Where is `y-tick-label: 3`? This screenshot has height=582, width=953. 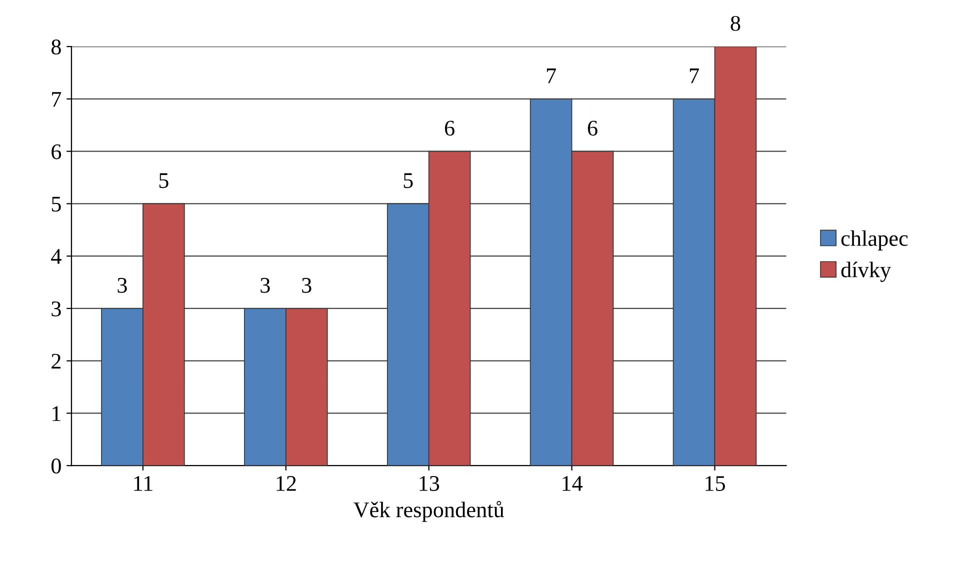
y-tick-label: 3 is located at coordinates (56, 308).